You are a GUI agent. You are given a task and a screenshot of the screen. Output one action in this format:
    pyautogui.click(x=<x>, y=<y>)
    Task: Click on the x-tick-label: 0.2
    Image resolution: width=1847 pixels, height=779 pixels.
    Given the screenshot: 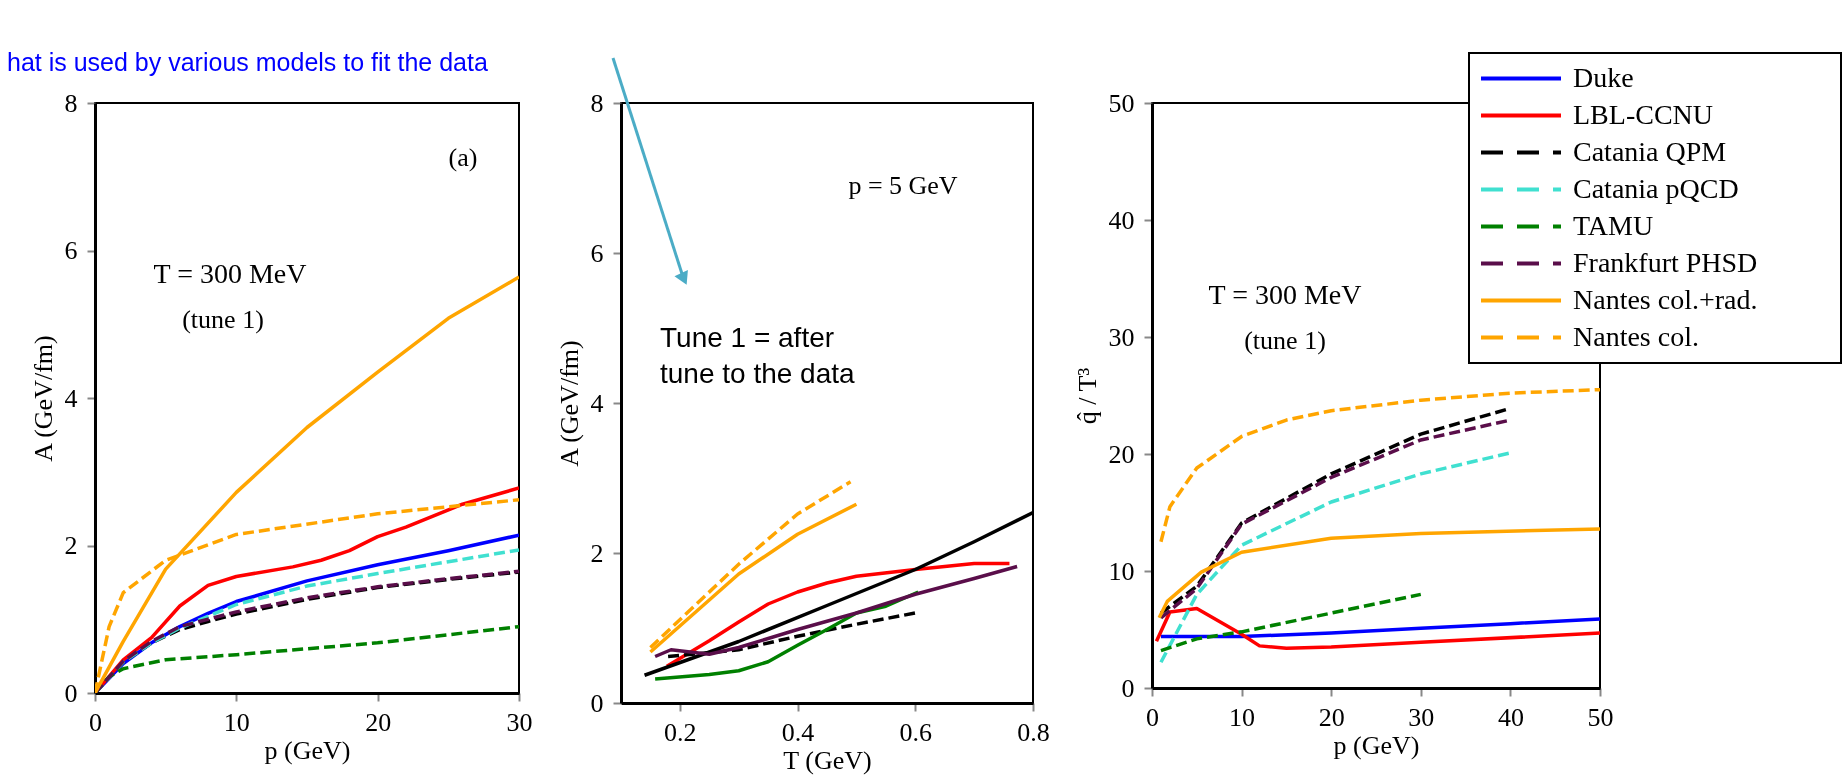 What is the action you would take?
    pyautogui.click(x=680, y=732)
    